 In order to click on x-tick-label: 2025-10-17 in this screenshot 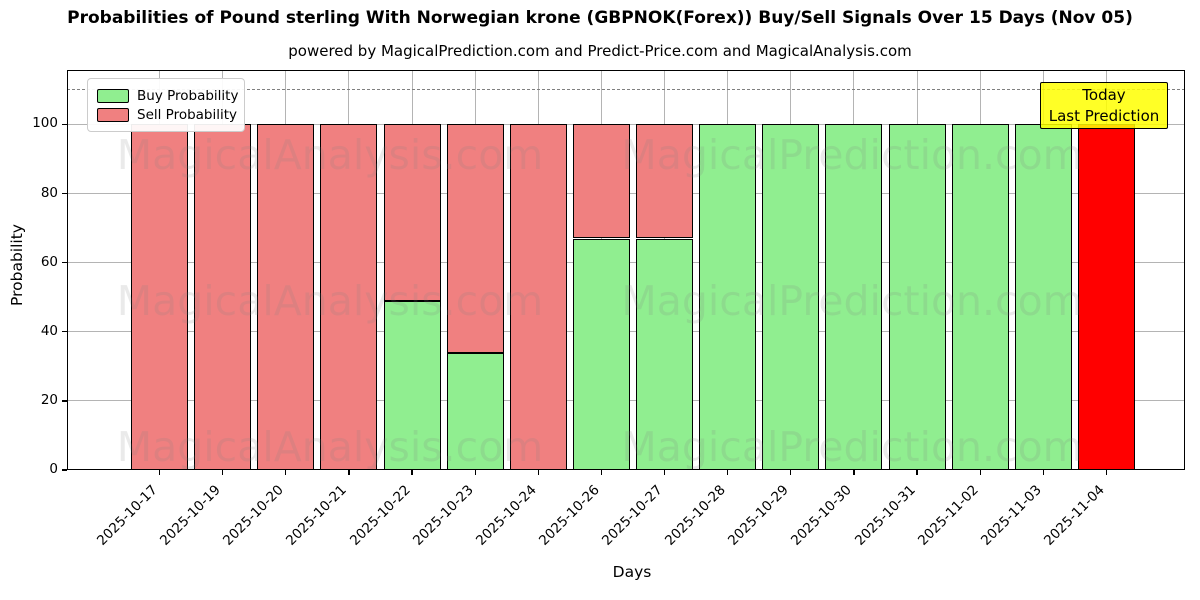, I will do `click(127, 515)`.